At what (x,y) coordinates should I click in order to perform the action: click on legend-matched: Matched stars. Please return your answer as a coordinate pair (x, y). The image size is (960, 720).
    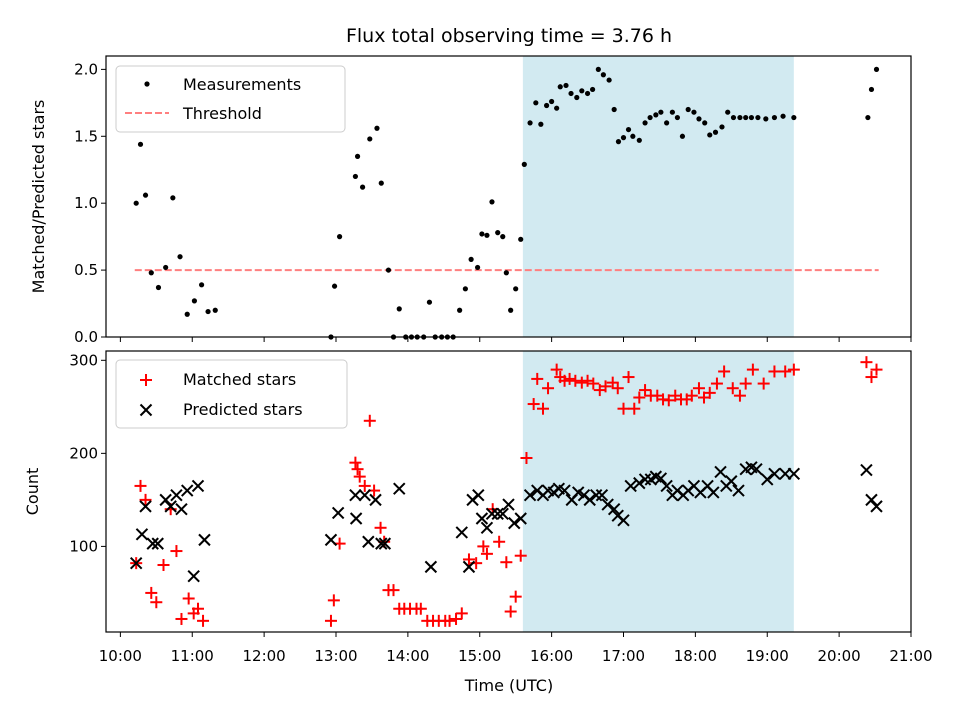
    Looking at the image, I should click on (239, 379).